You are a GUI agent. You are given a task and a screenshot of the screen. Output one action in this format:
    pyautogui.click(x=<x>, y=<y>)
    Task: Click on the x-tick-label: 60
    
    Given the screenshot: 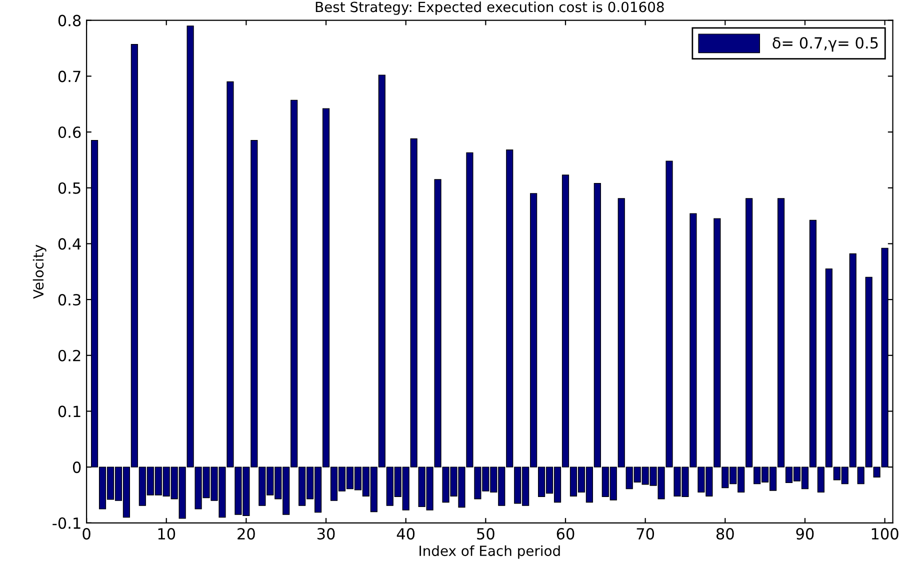 What is the action you would take?
    pyautogui.click(x=565, y=534)
    